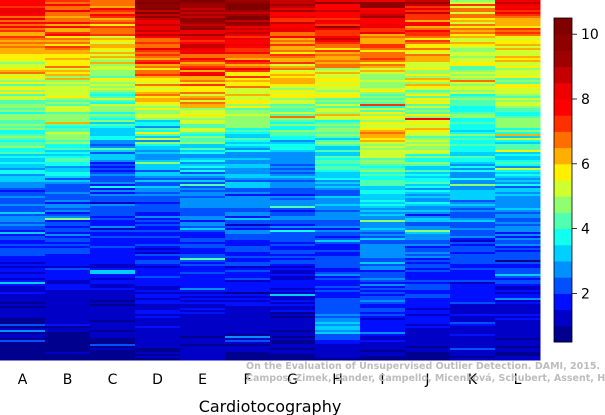 This screenshot has height=415, width=605. I want to click on colorbar-segment, so click(563, 302).